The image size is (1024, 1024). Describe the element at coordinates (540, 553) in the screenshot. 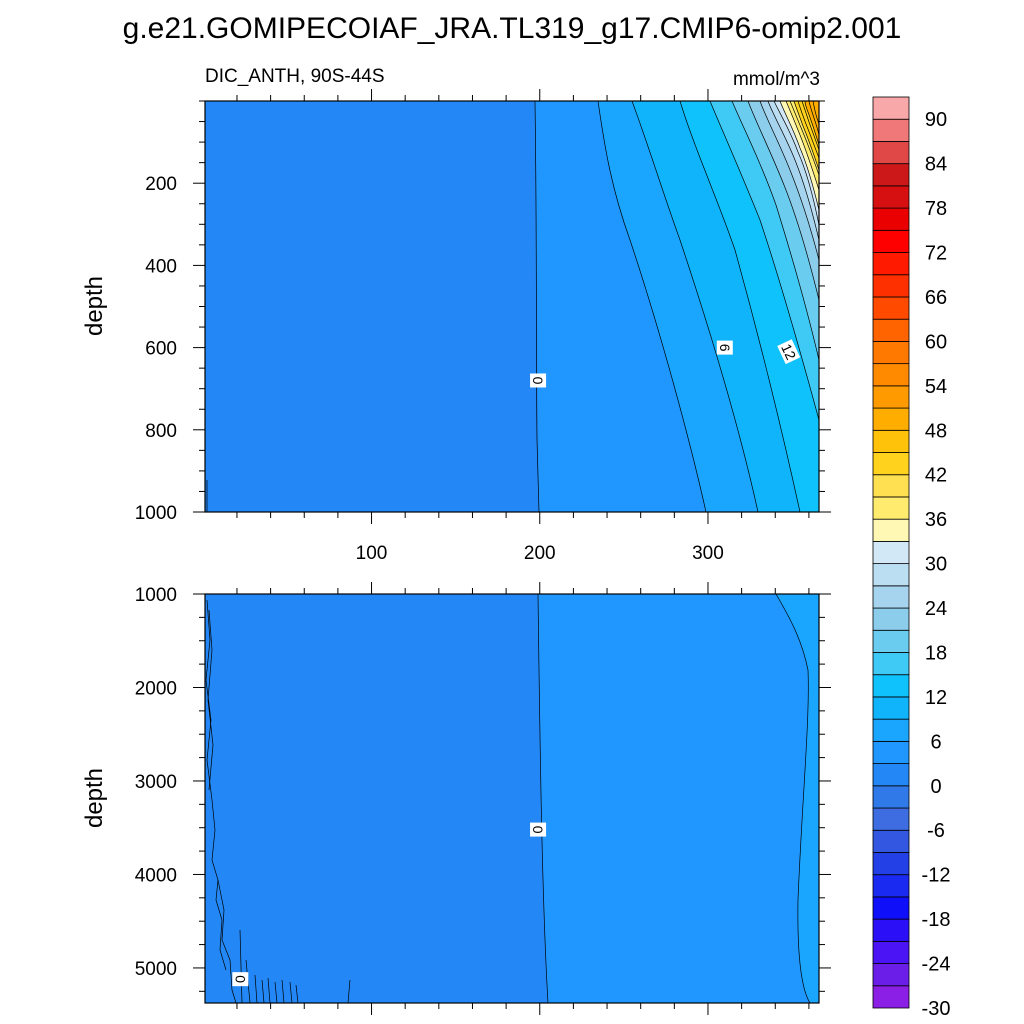

I see `top-xtick-label: 200` at that location.